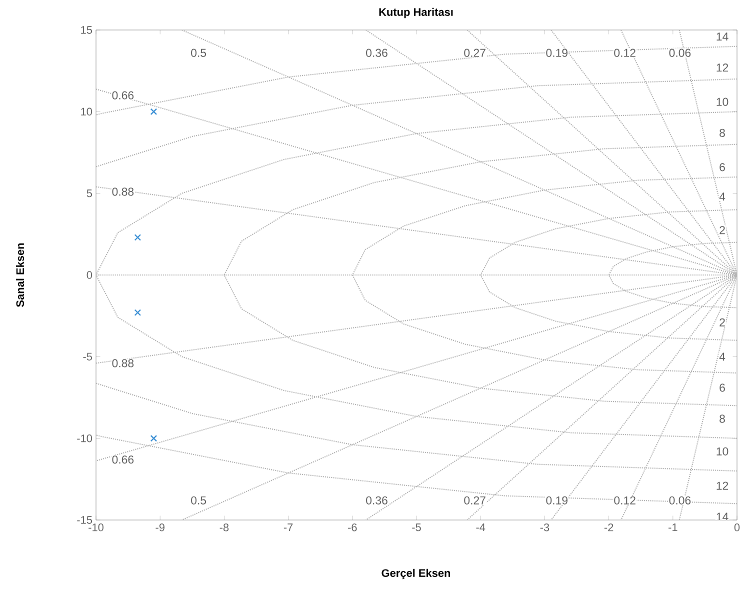 The width and height of the screenshot is (742, 616). Describe the element at coordinates (87, 356) in the screenshot. I see `y-tick-label: -5` at that location.